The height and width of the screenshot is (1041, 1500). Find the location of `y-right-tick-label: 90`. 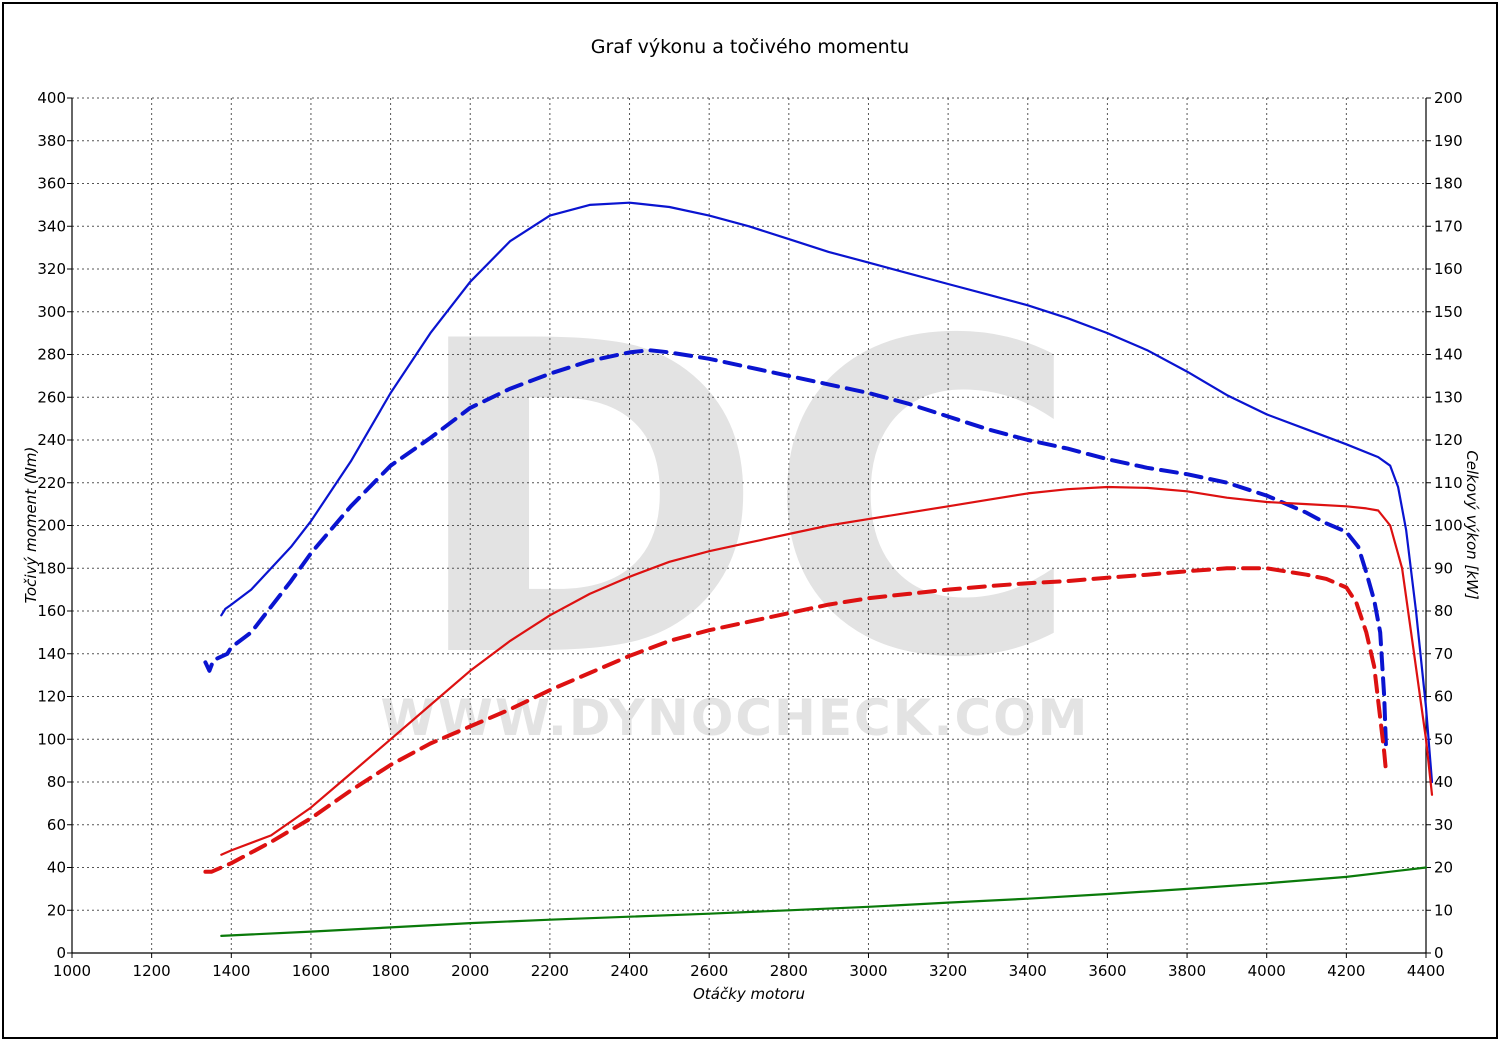

y-right-tick-label: 90 is located at coordinates (1443, 568).